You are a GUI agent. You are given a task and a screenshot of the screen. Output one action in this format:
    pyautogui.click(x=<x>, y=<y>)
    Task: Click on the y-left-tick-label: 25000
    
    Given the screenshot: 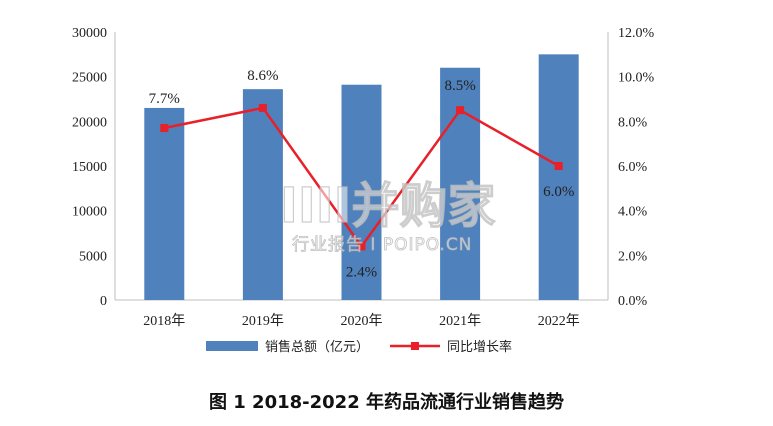 What is the action you would take?
    pyautogui.click(x=89, y=78)
    